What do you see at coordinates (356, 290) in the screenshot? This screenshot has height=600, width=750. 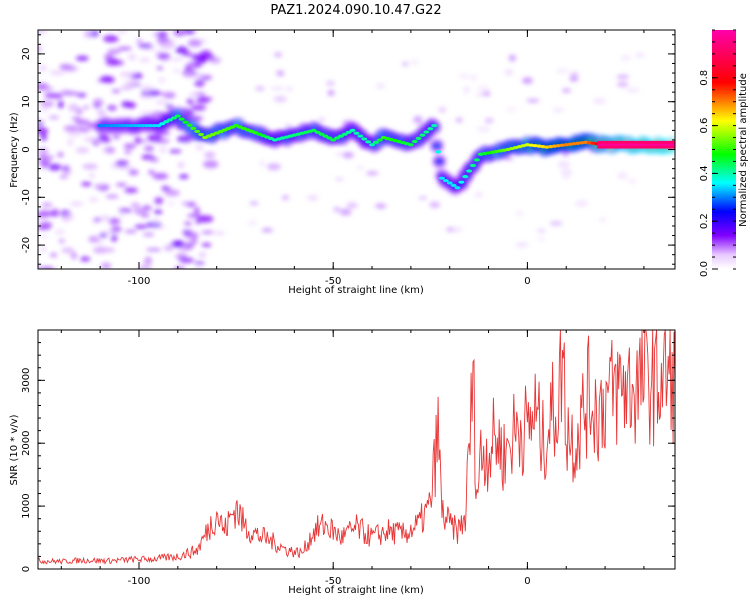 I see `spectrogram-x-label: Height of straight line (km)` at bounding box center [356, 290].